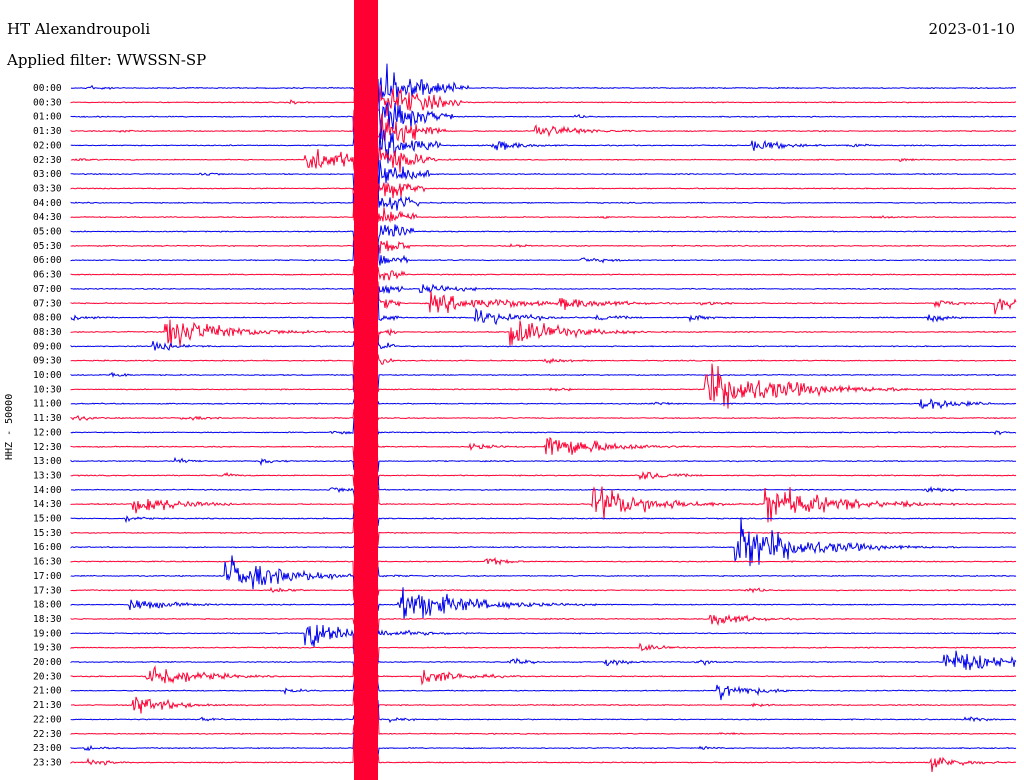 The image size is (1024, 780). What do you see at coordinates (47, 188) in the screenshot?
I see `time-label: 03:30` at bounding box center [47, 188].